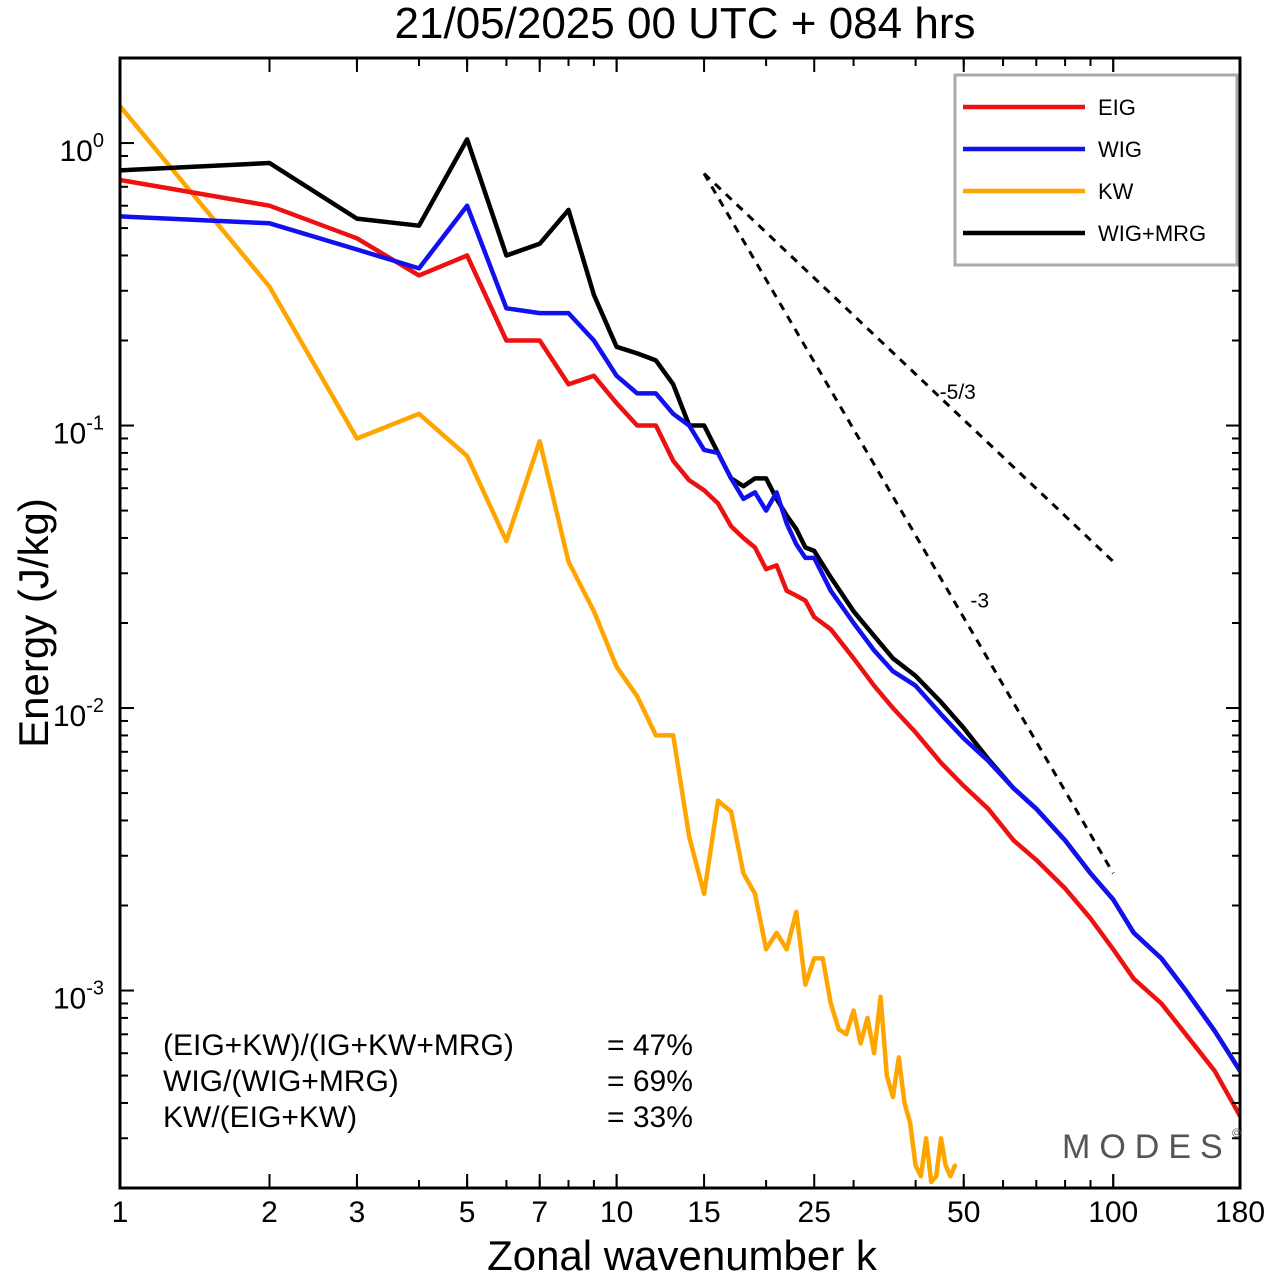 This screenshot has height=1281, width=1280. What do you see at coordinates (814, 1212) in the screenshot?
I see `x-tick-label: 25` at bounding box center [814, 1212].